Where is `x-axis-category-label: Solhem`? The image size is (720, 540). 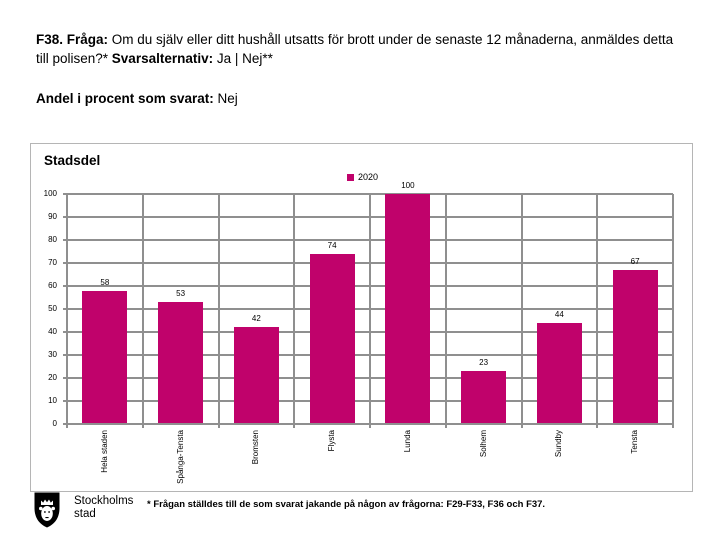
x-axis-category-label: Solhem is located at coordinates (483, 444).